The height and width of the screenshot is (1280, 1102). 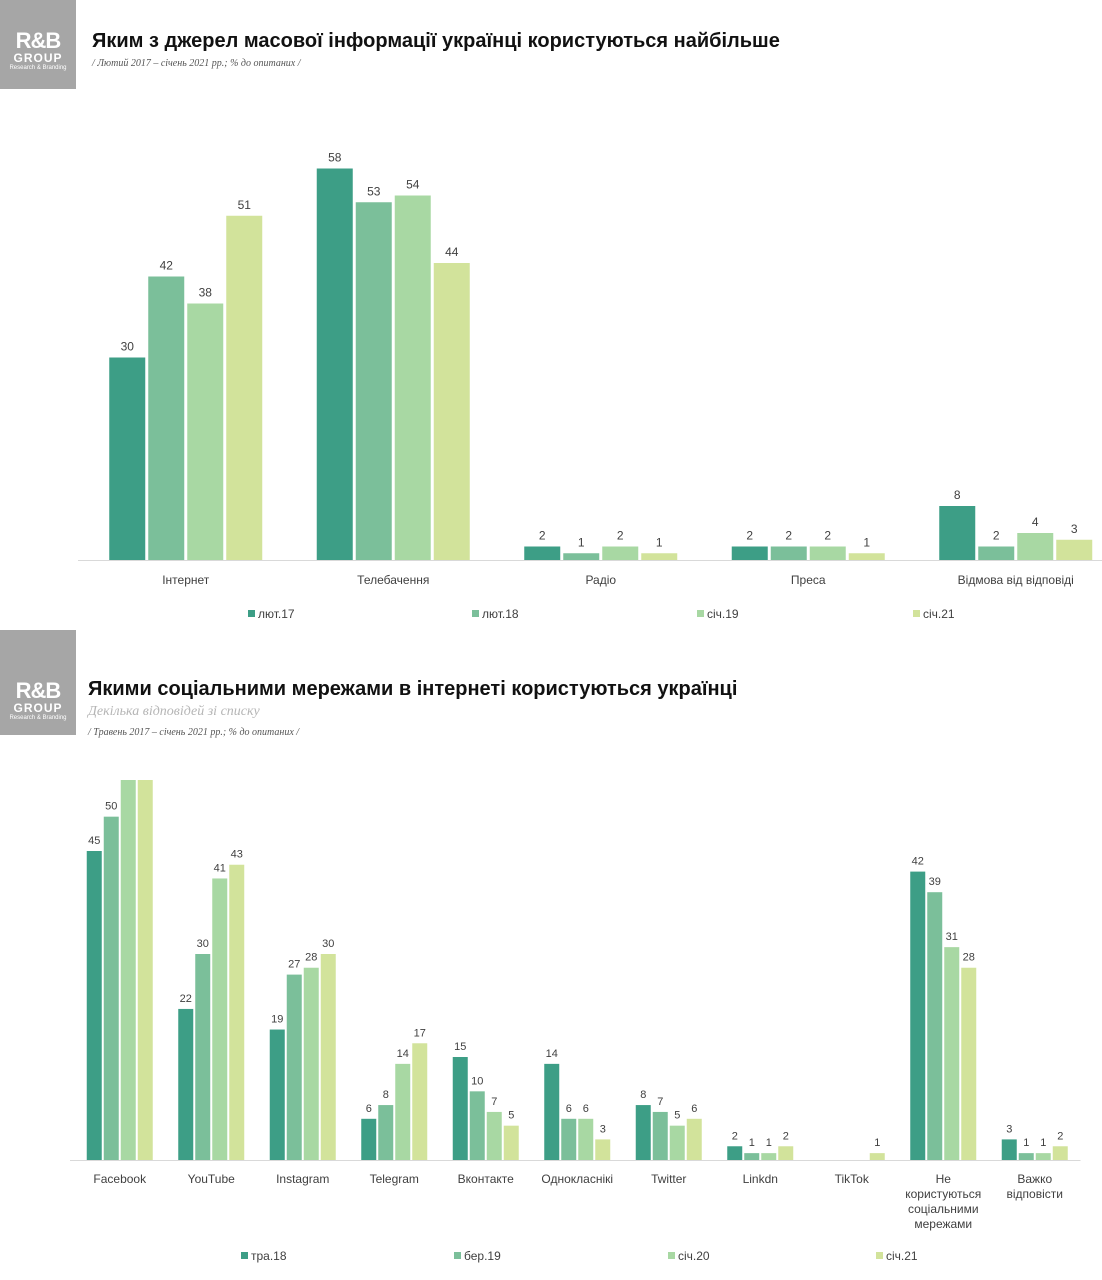 I want to click on data-label: 31, so click(x=952, y=937).